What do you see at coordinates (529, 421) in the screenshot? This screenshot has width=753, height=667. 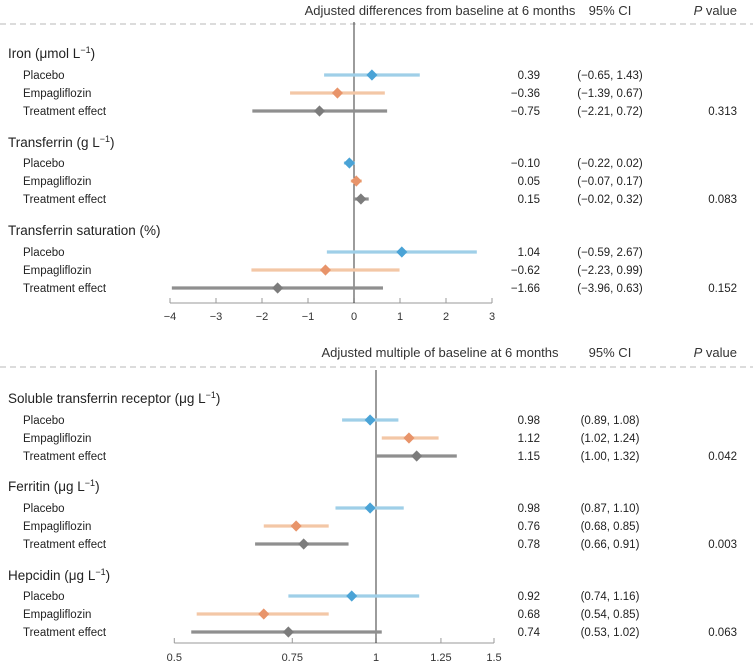 I see `estimate-value: 0.98` at bounding box center [529, 421].